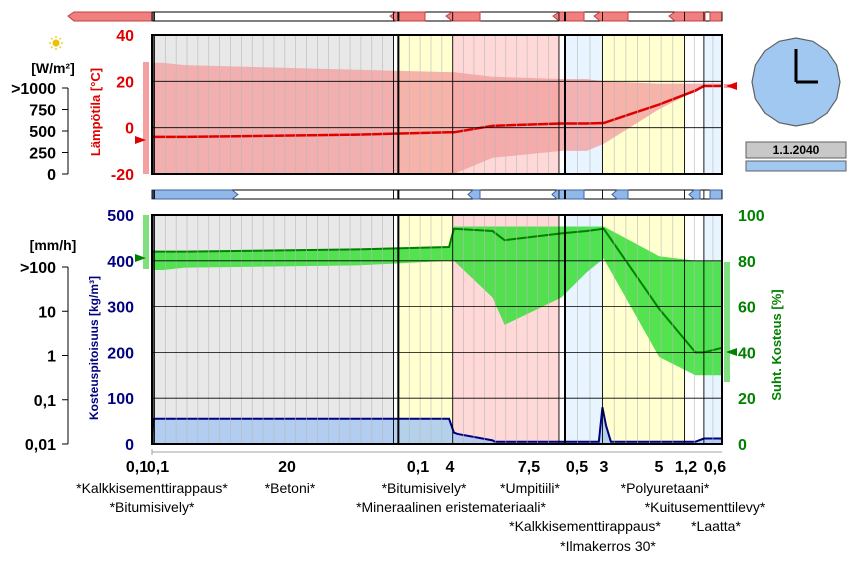  What do you see at coordinates (129, 129) in the screenshot?
I see `temperature-tick-label: 0` at bounding box center [129, 129].